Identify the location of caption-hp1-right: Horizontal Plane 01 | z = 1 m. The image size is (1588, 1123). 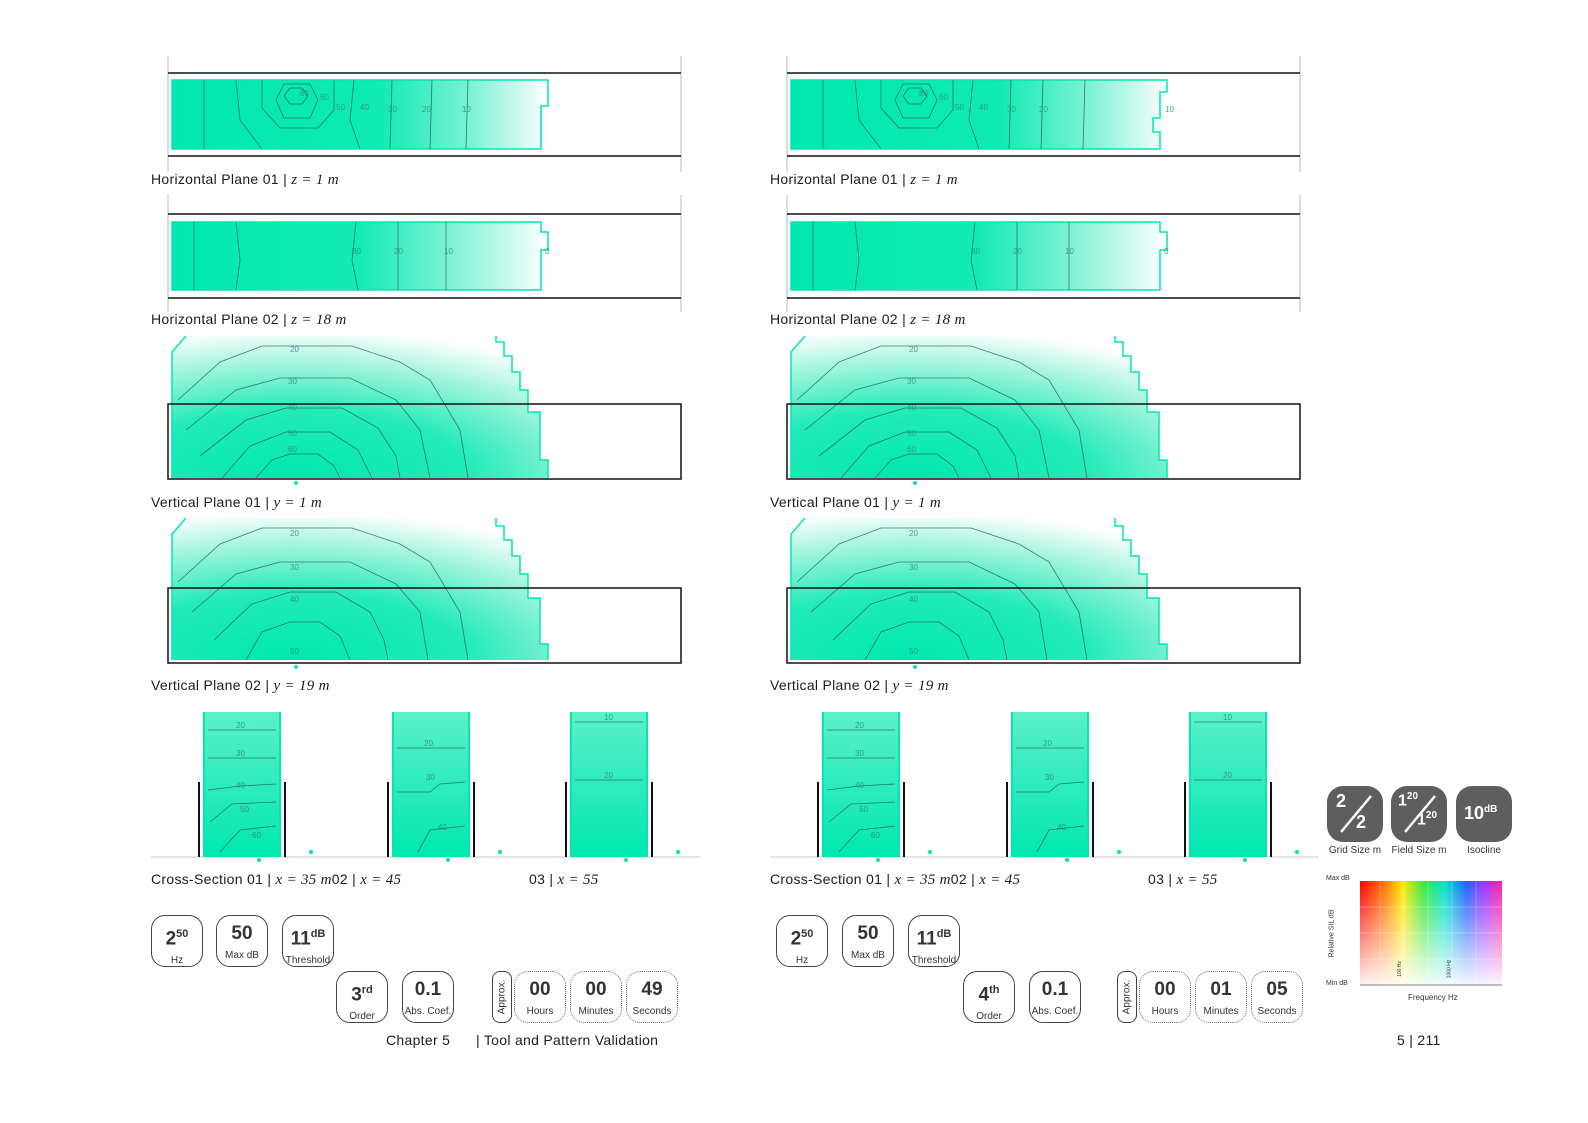
(864, 180).